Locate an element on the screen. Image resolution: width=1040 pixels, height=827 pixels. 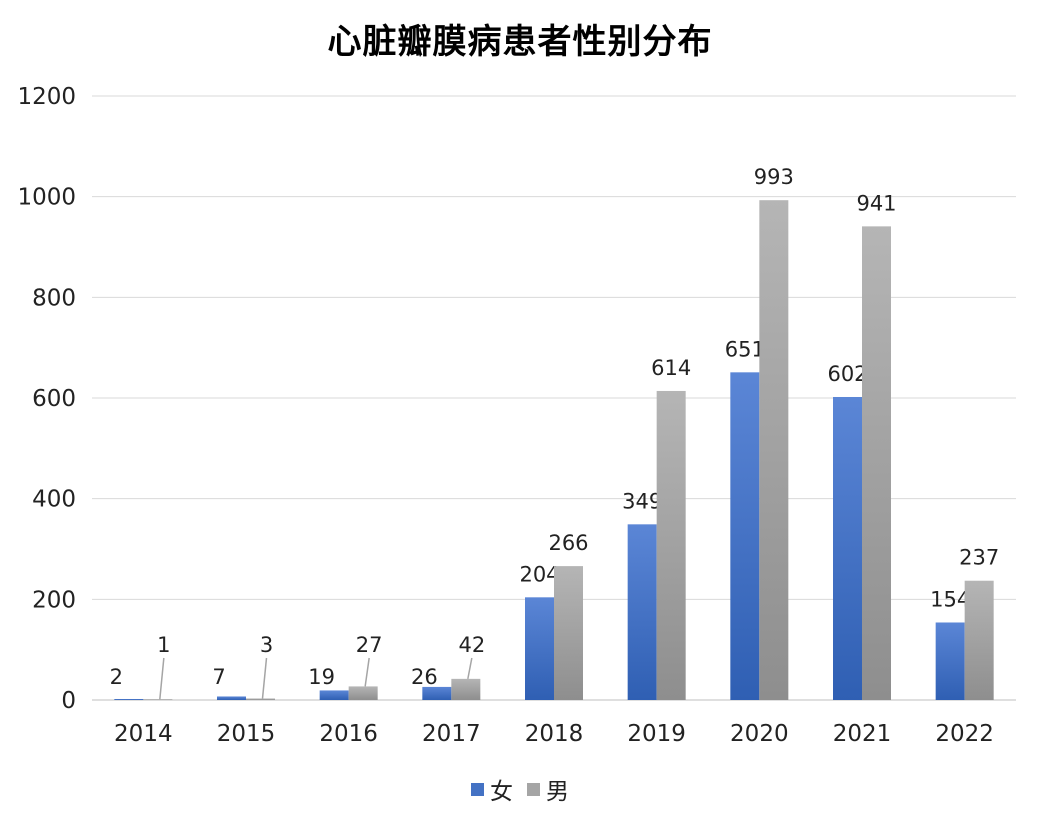
legend-item-male: 男 is located at coordinates (548, 789).